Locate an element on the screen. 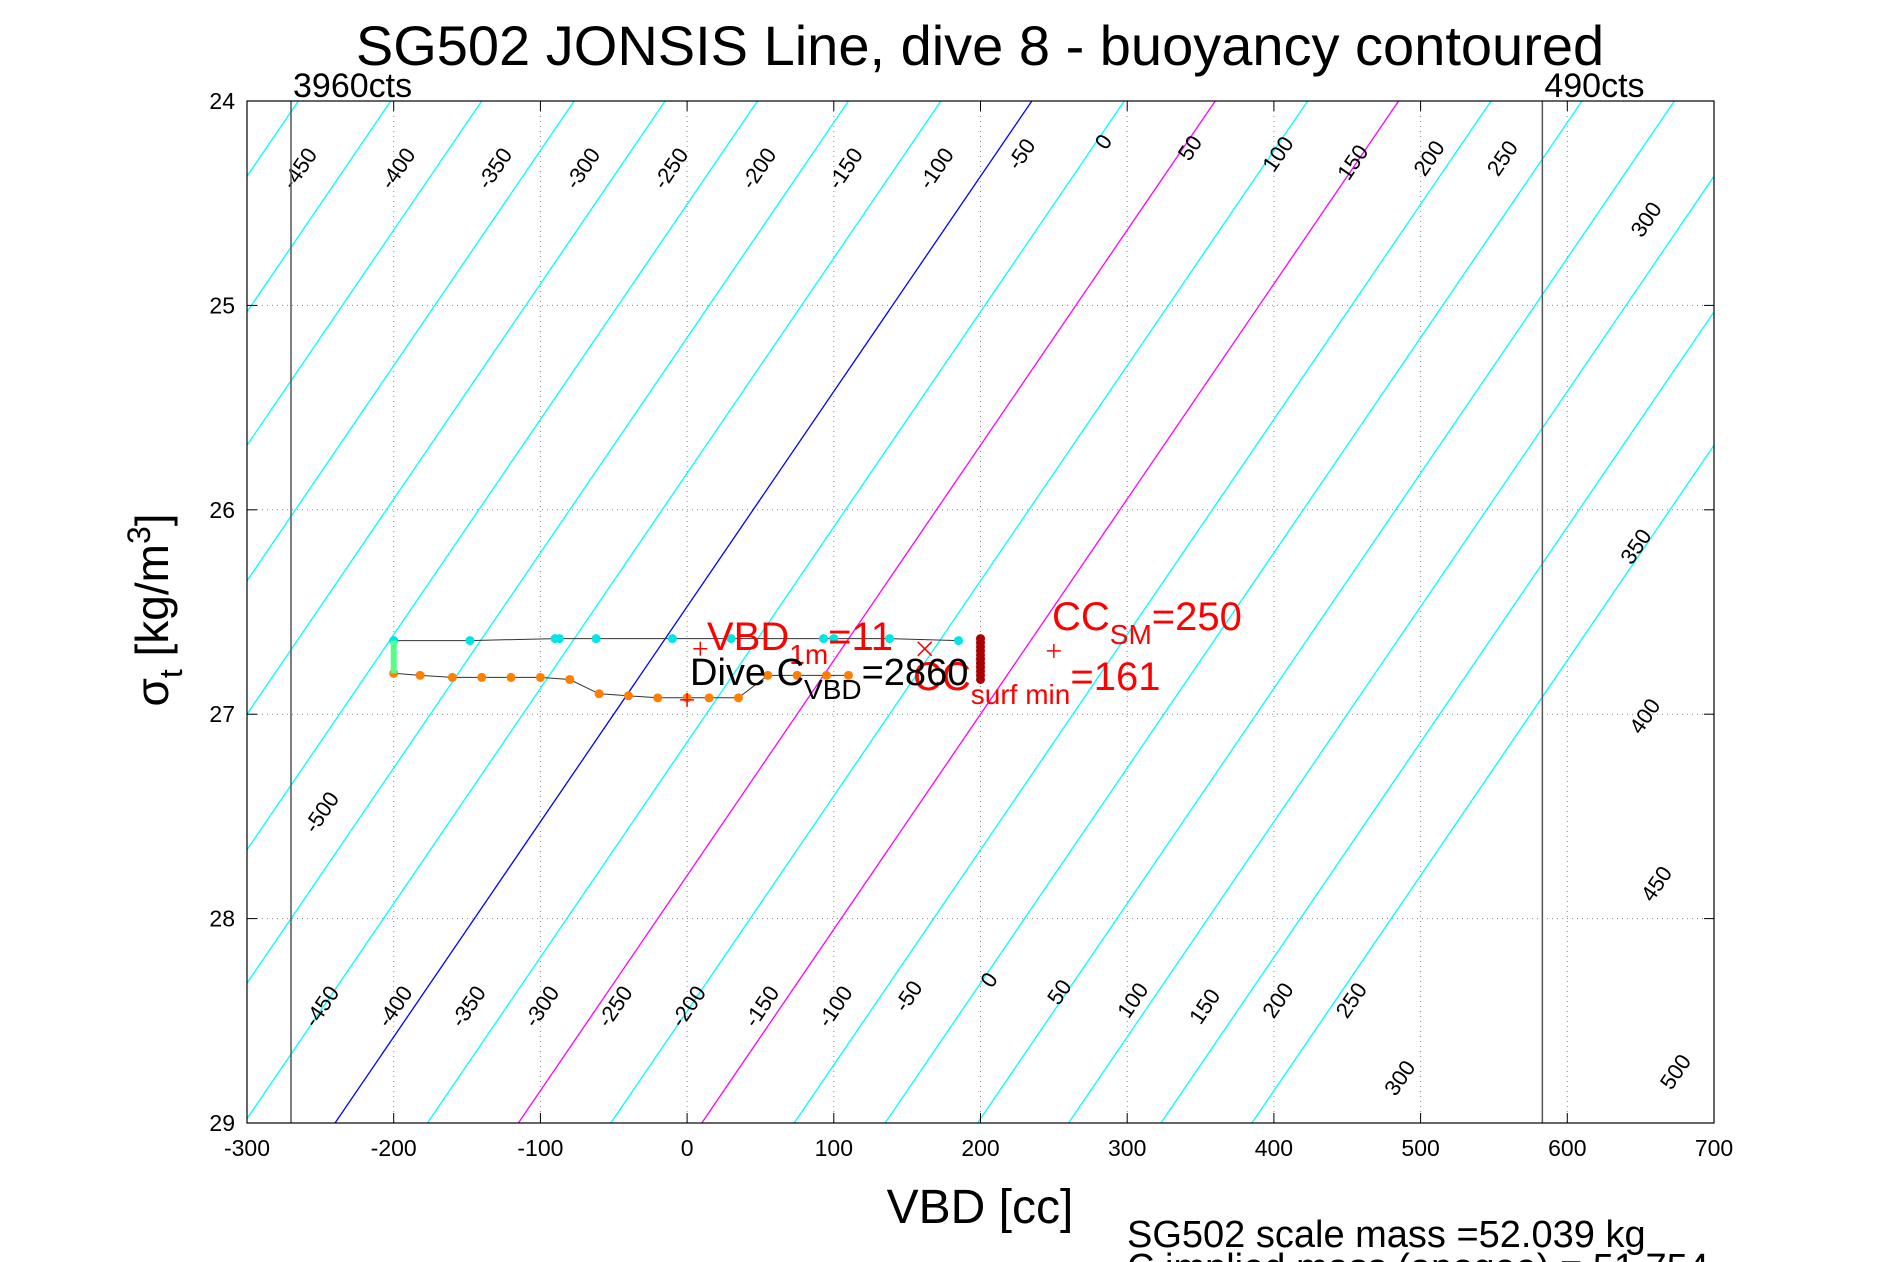 This screenshot has width=1891, height=1262. annotation-cc-surf-min-main: CC is located at coordinates (942, 677).